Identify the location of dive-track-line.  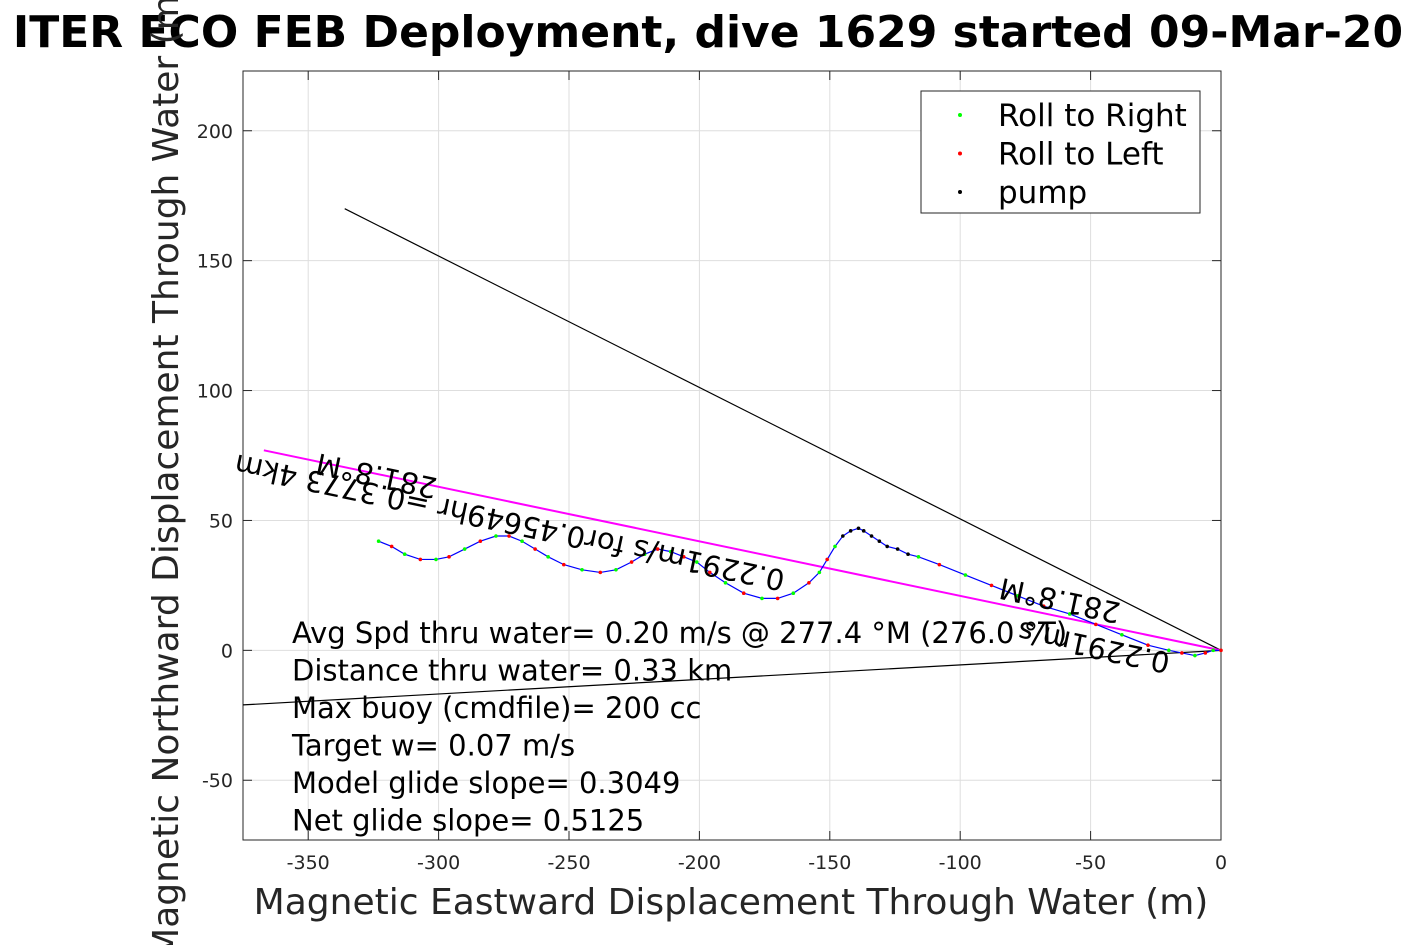
(799, 592).